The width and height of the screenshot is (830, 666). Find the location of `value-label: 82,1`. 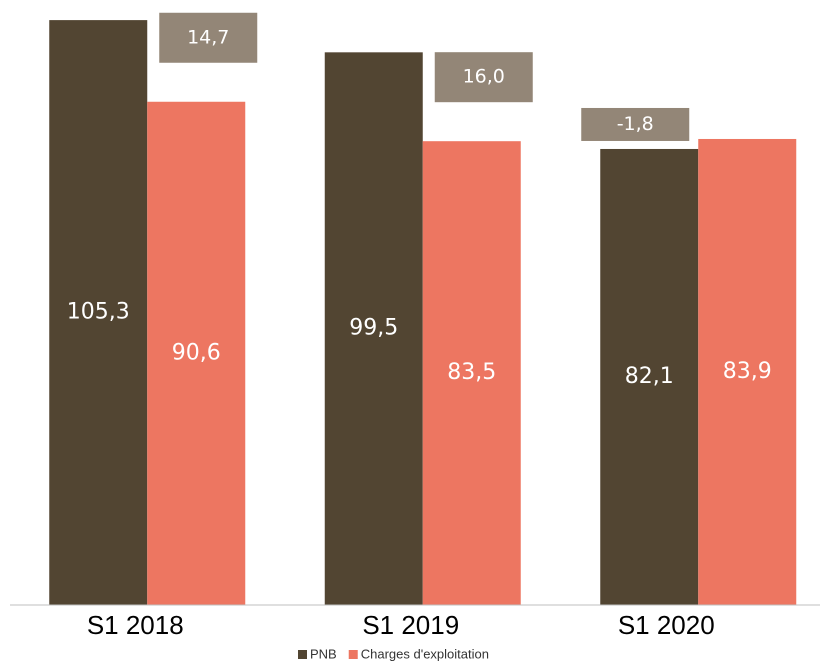

value-label: 82,1 is located at coordinates (649, 376).